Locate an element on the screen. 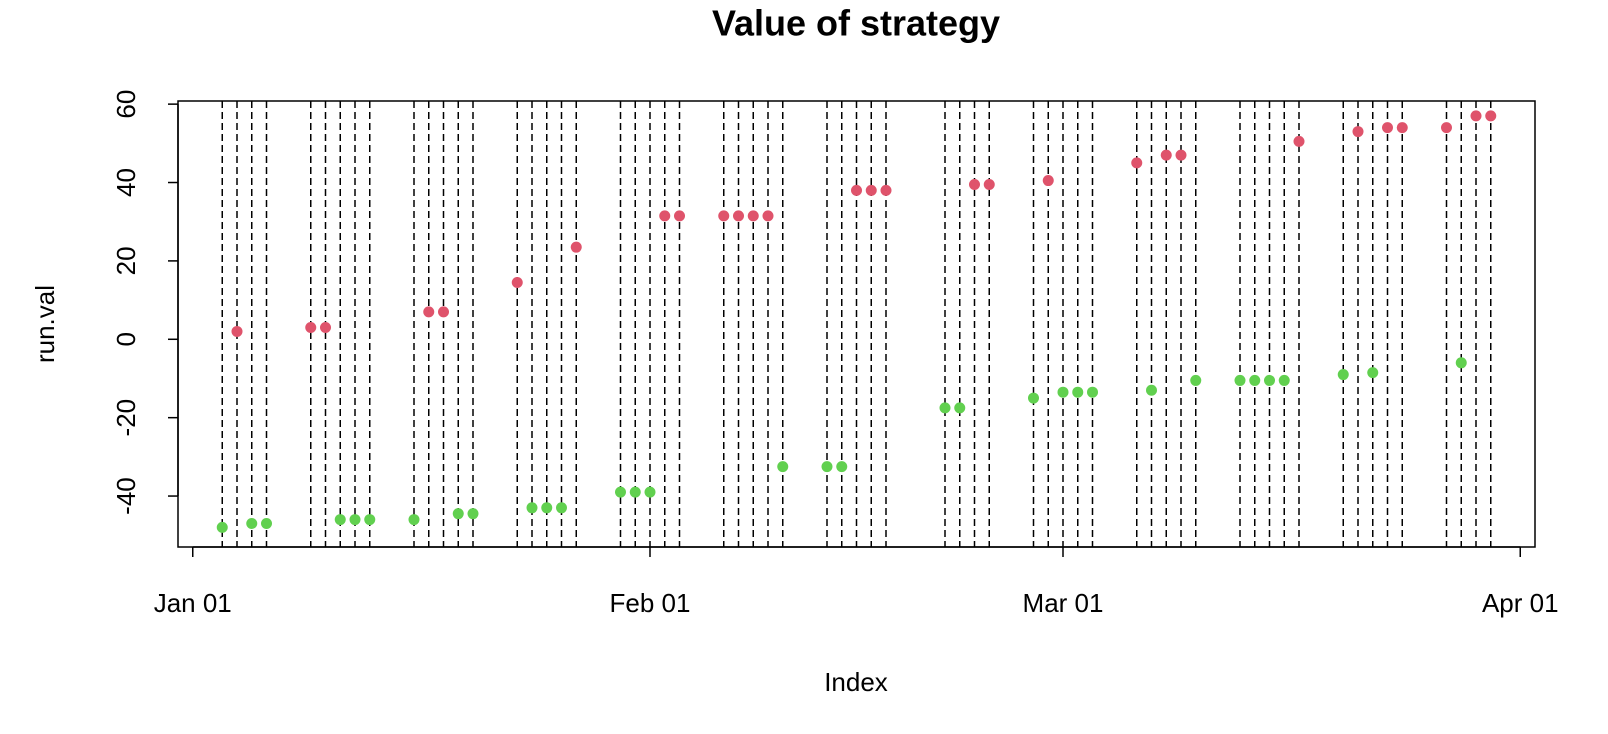  y-tick-label: 40 is located at coordinates (126, 182).